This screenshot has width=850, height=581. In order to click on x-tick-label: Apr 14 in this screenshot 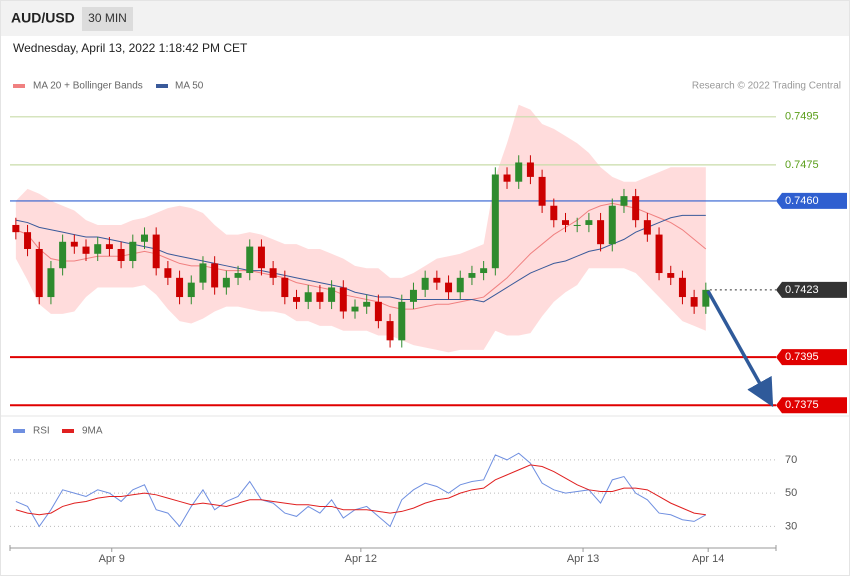, I will do `click(708, 559)`.